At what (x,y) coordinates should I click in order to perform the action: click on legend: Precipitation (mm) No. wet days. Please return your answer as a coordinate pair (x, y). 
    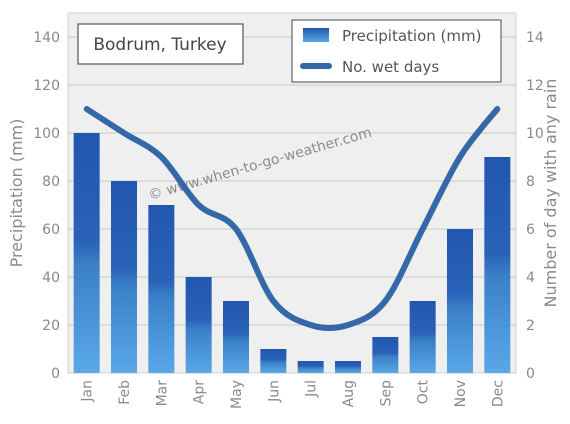
    Looking at the image, I should click on (396, 51).